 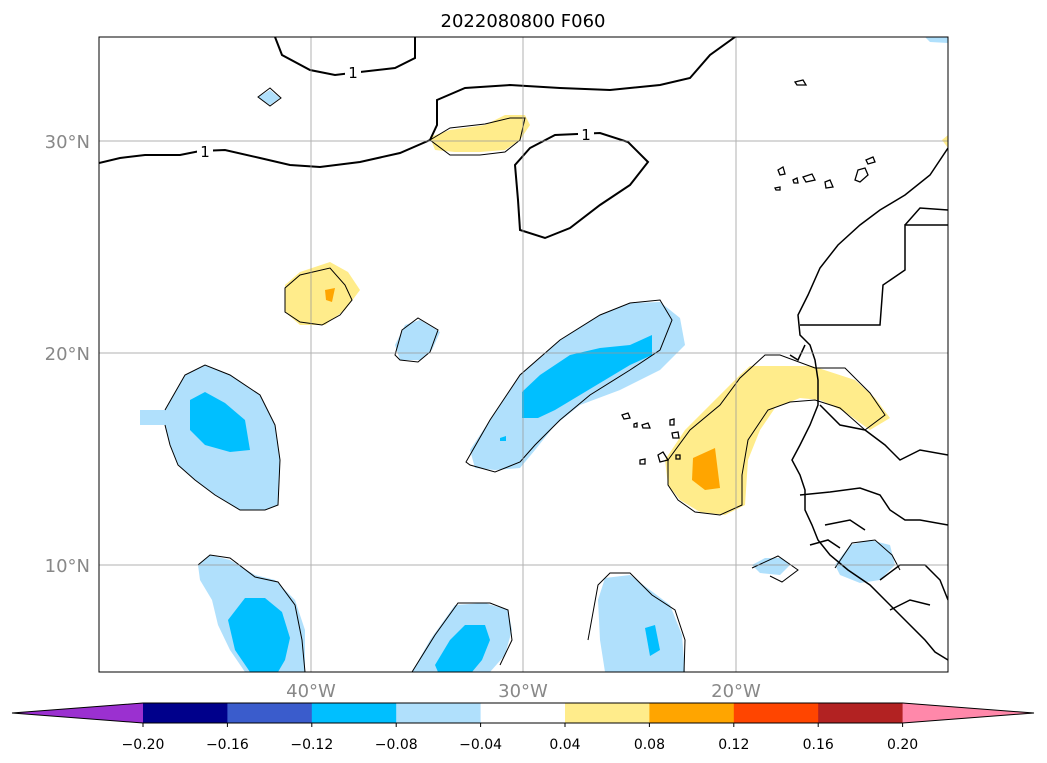 What do you see at coordinates (748, 272) in the screenshot?
I see `islands` at bounding box center [748, 272].